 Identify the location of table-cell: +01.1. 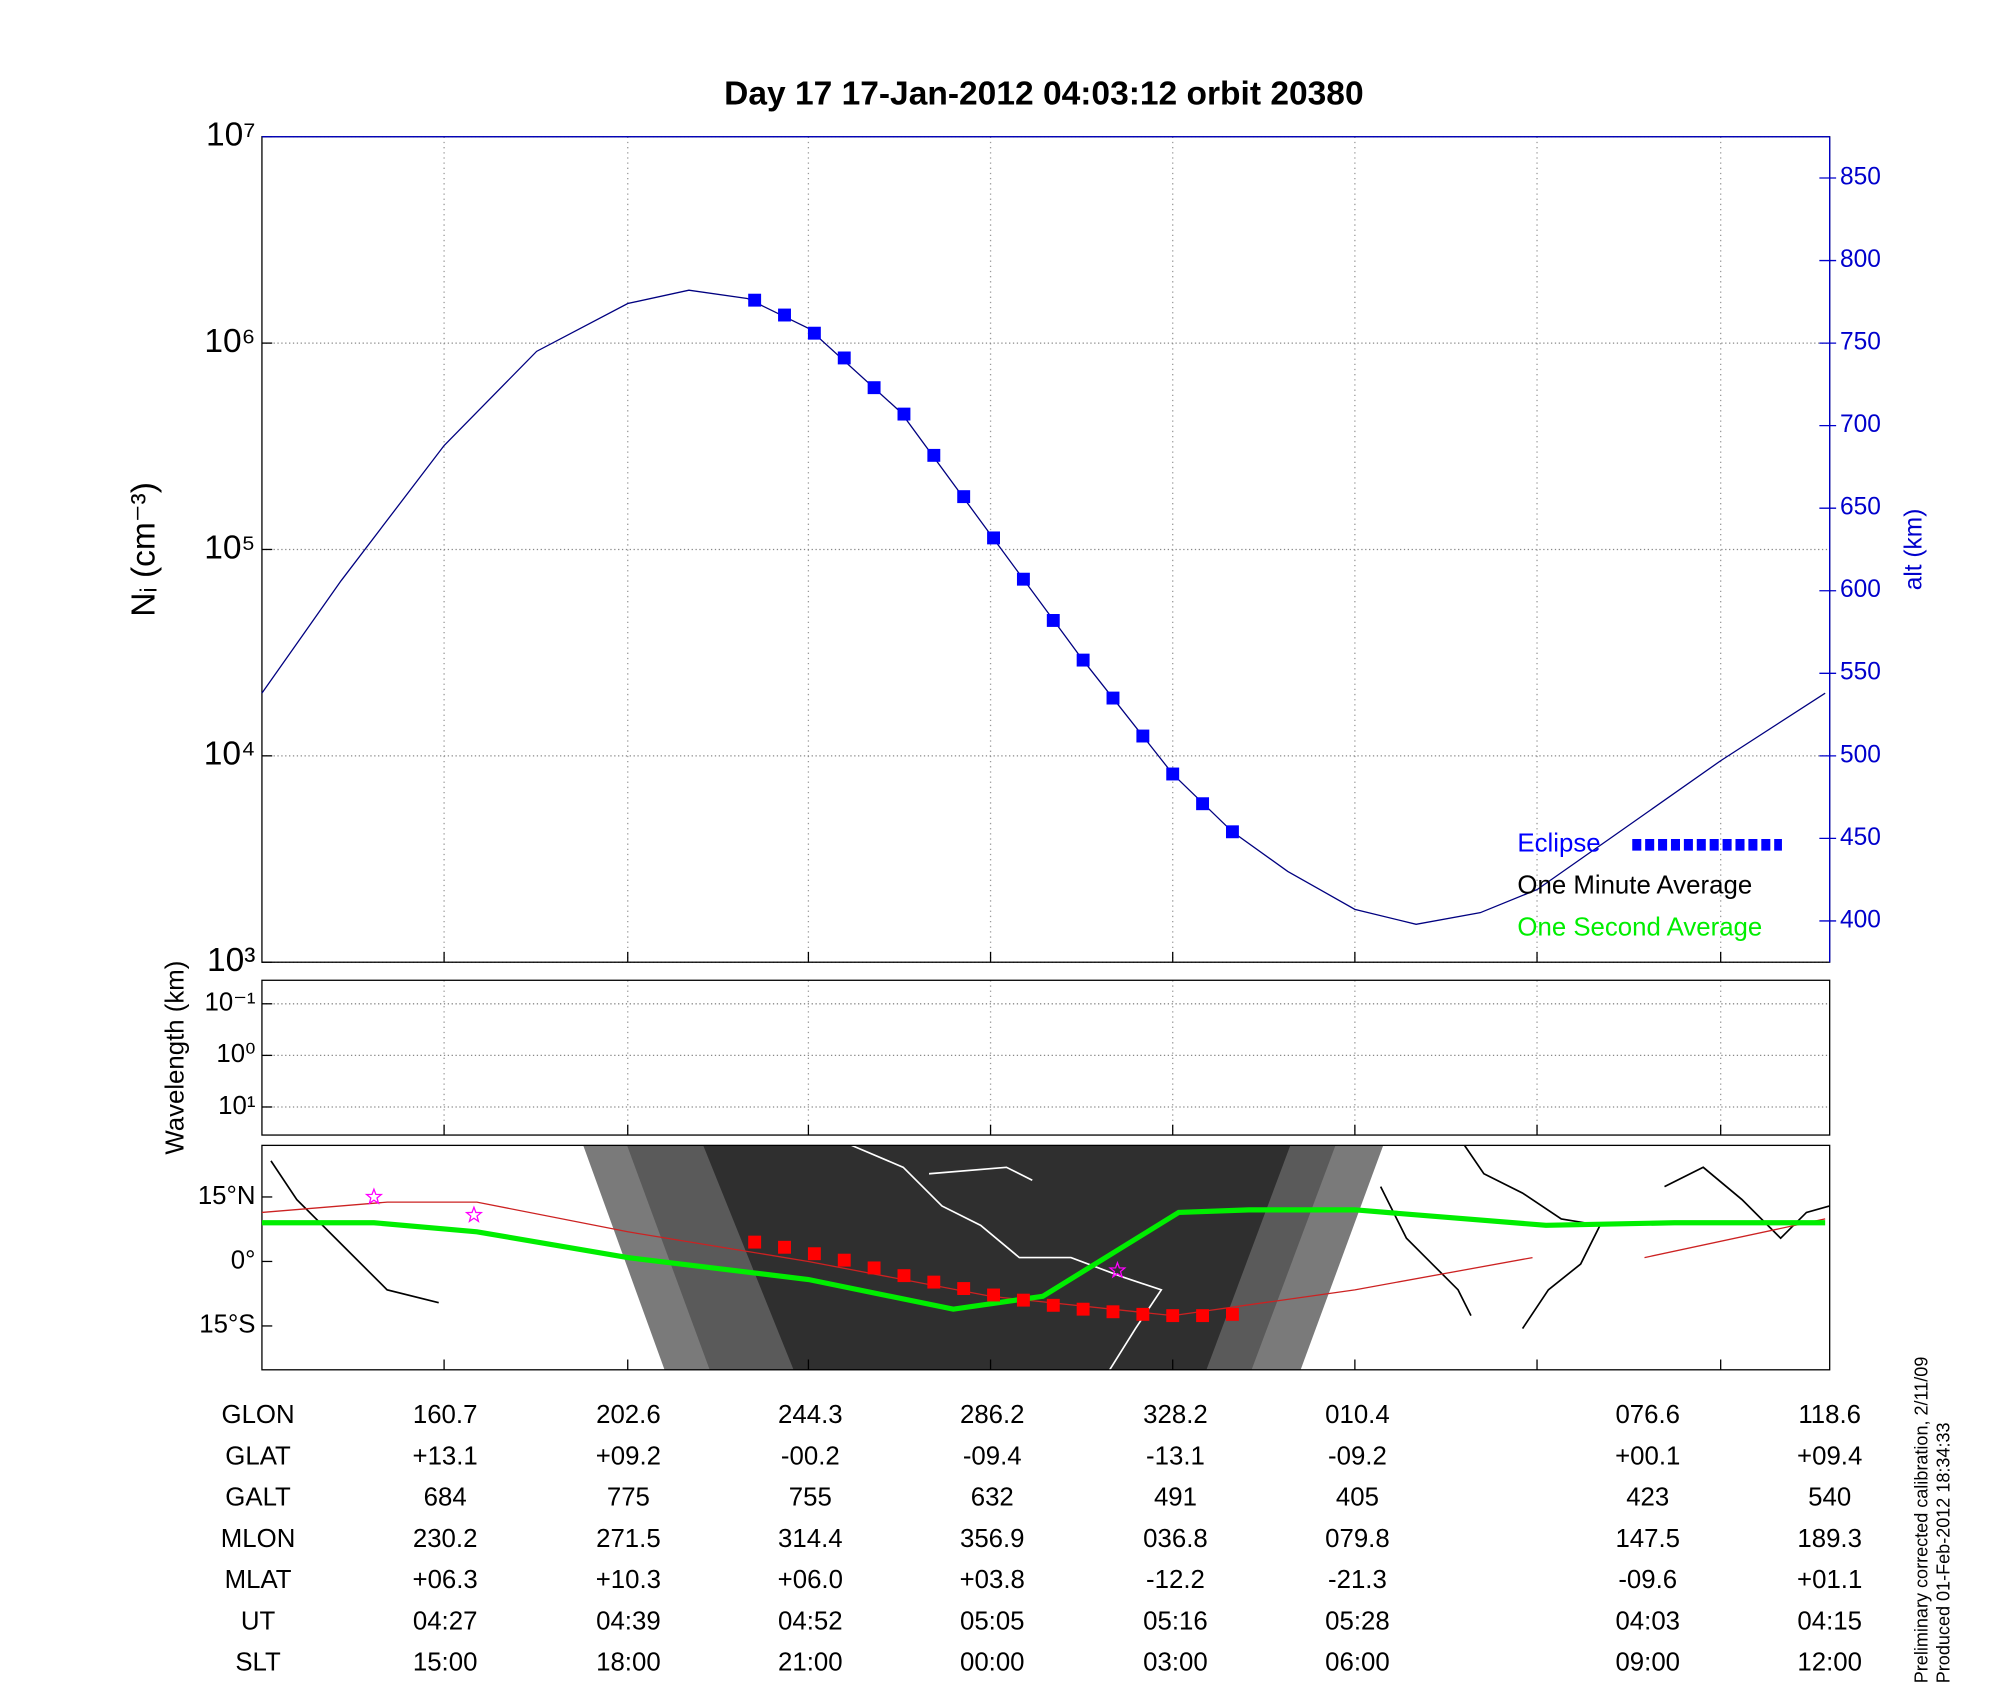
(1829, 1580).